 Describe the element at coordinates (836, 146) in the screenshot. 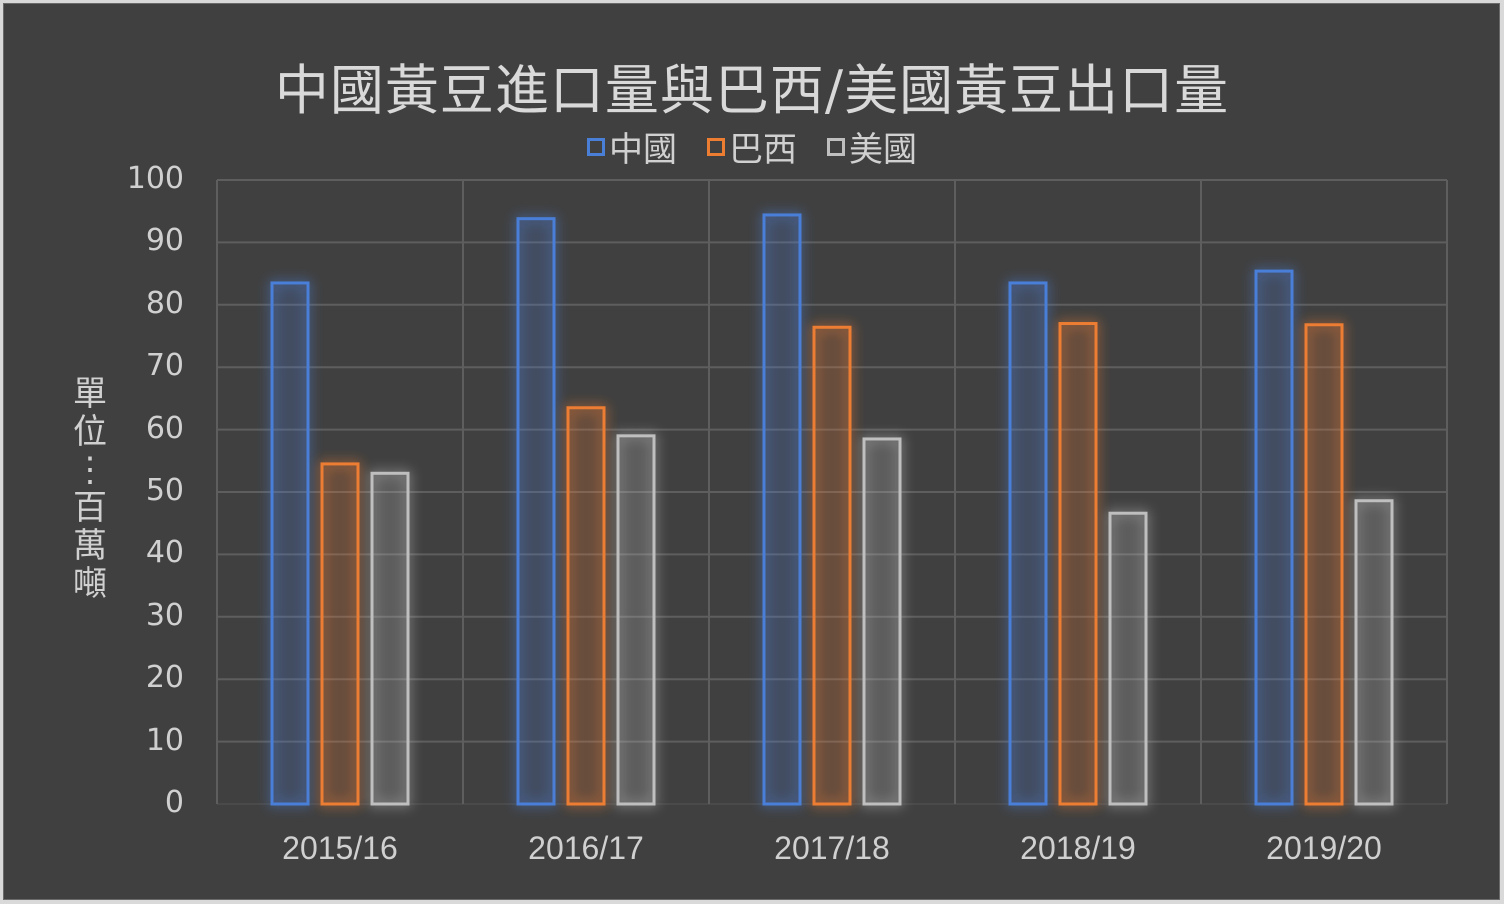

I see `legend-swatch-usa` at that location.